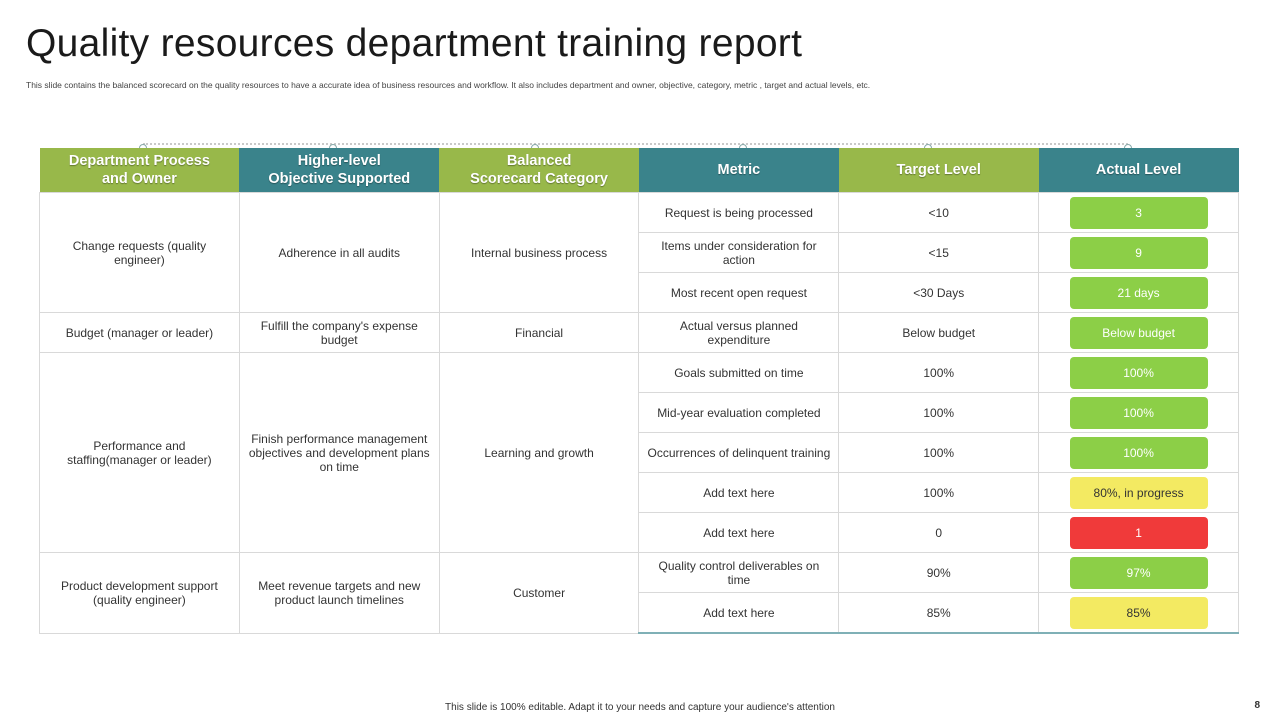  I want to click on objective-cell: Adherence in all audits, so click(339, 252).